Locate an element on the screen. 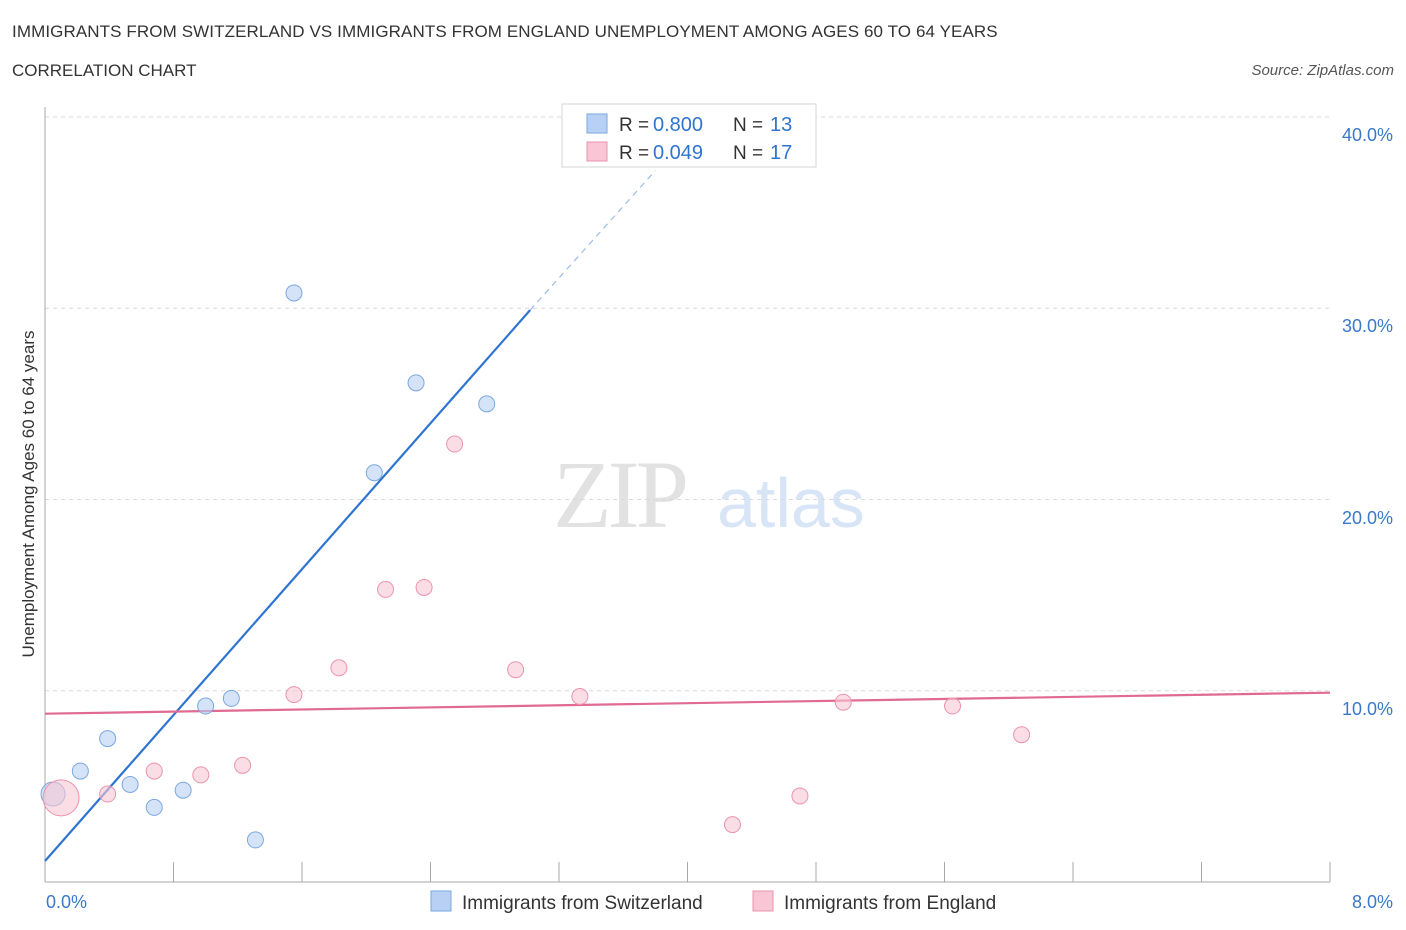  watermark-atlas: atlas is located at coordinates (791, 503).